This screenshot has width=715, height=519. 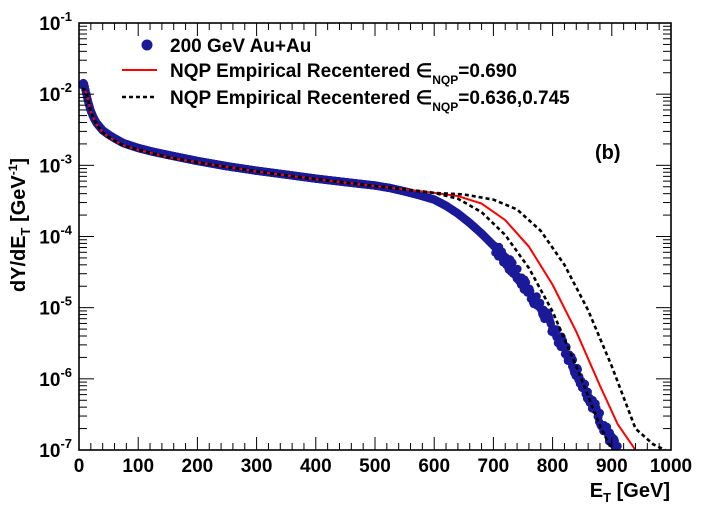 What do you see at coordinates (608, 153) in the screenshot?
I see `panel-label: (b)` at bounding box center [608, 153].